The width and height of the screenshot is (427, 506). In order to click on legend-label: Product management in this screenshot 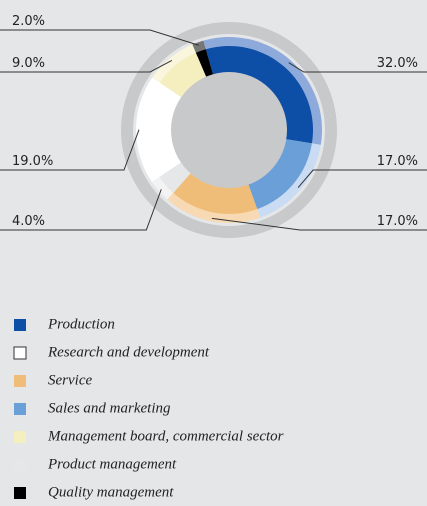, I will do `click(112, 464)`.